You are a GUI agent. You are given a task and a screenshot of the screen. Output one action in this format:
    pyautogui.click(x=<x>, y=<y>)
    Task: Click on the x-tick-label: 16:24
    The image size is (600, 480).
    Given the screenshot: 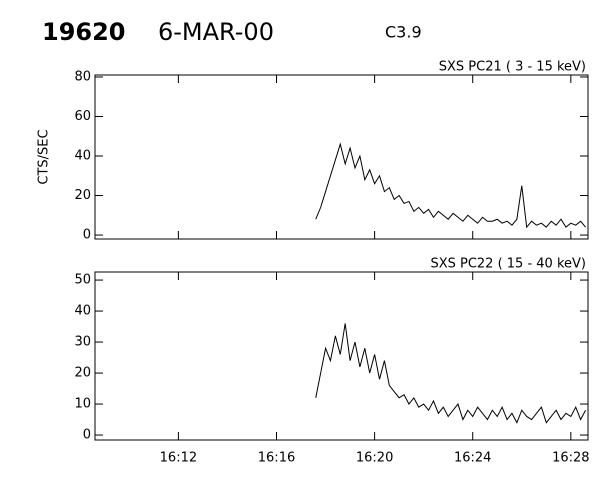 What is the action you would take?
    pyautogui.click(x=472, y=458)
    